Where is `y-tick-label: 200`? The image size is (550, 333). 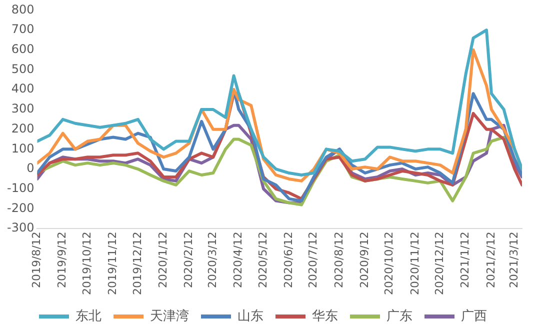 y-tick-label: 200 is located at coordinates (22, 128).